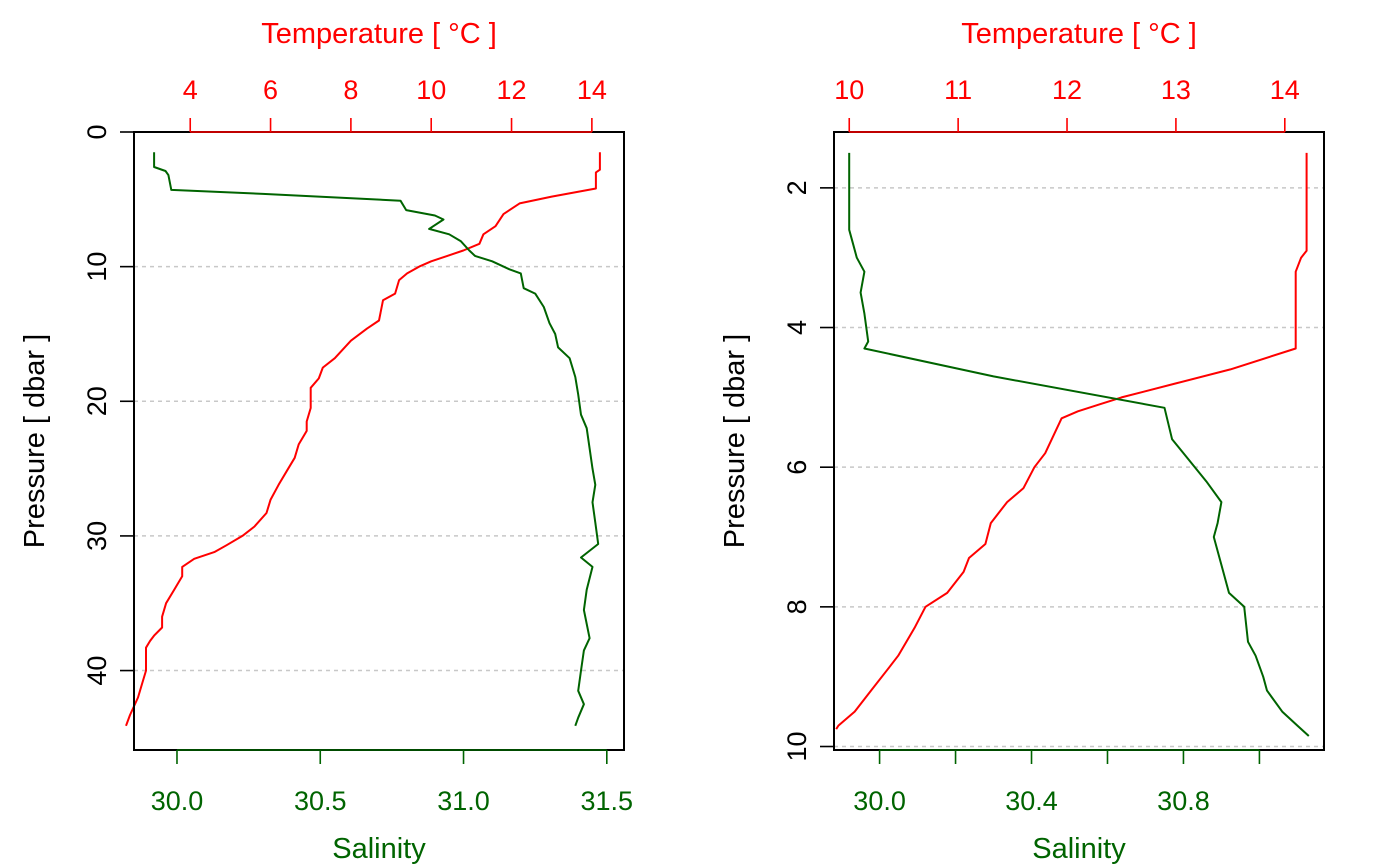 This screenshot has width=1400, height=866. Describe the element at coordinates (797, 467) in the screenshot. I see `pressure-tick-label: 6` at that location.